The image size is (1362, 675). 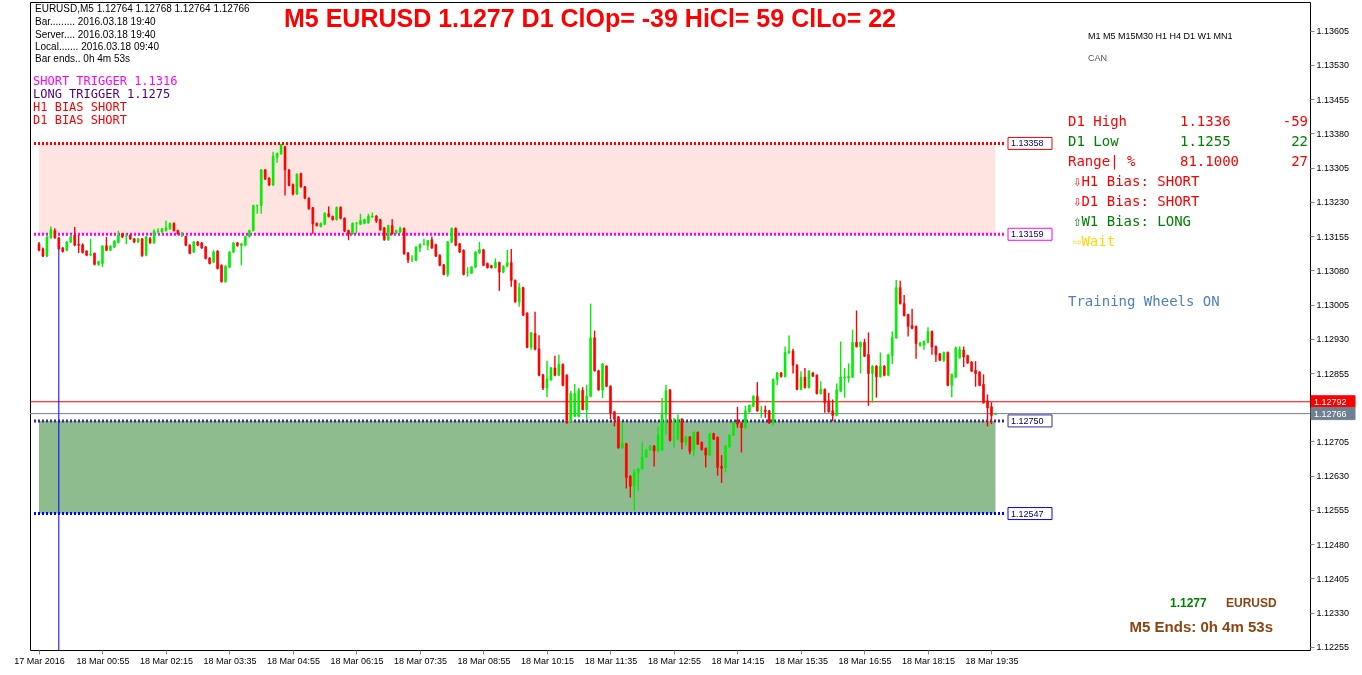 What do you see at coordinates (103, 660) in the screenshot?
I see `x-tick-label: 18 Mar 00:55` at bounding box center [103, 660].